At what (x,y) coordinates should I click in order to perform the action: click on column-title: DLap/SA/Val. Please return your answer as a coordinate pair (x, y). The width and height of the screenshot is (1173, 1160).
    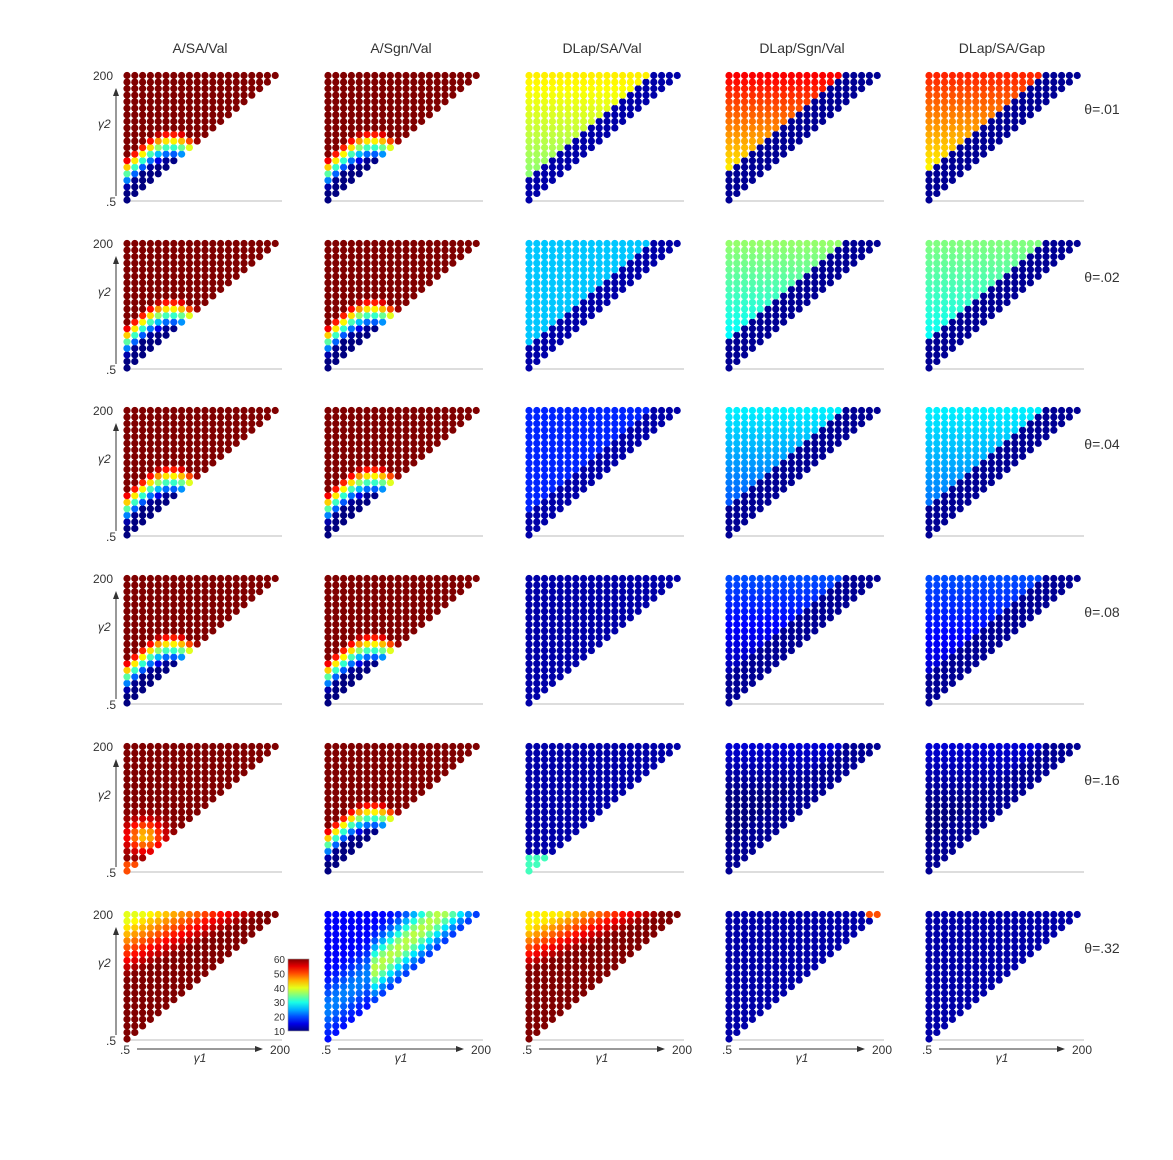
    Looking at the image, I should click on (601, 48).